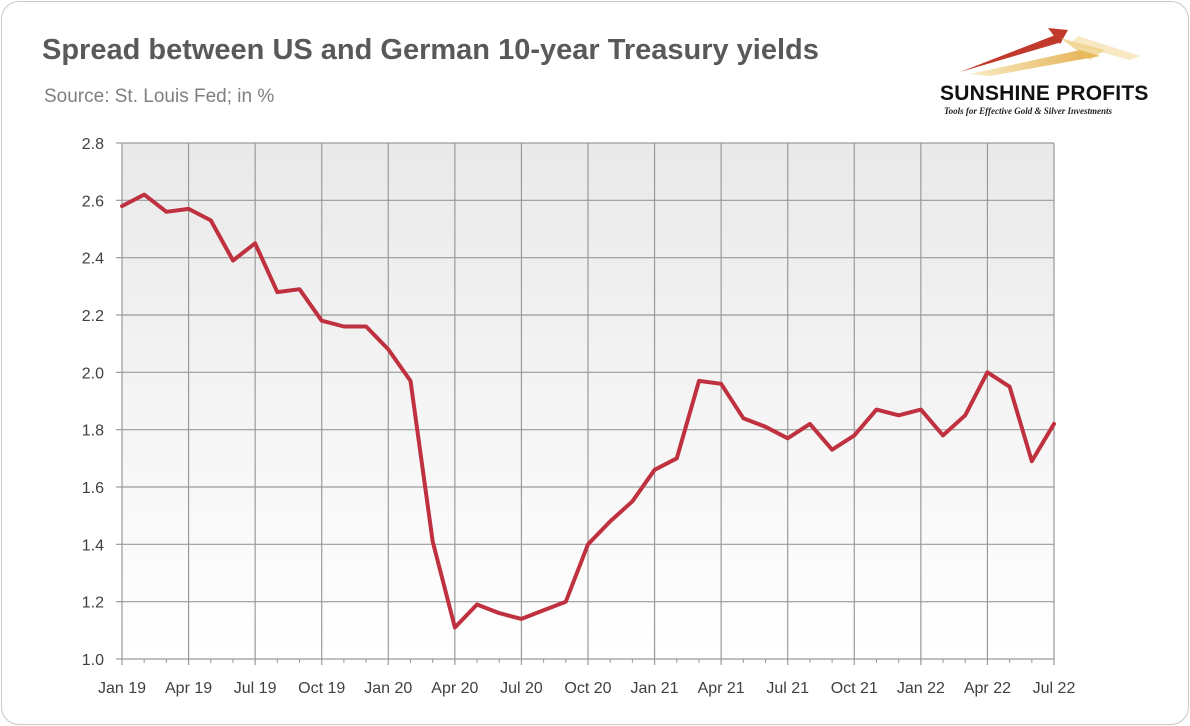 This screenshot has width=1190, height=726. I want to click on x-tick-label: Jul 19, so click(255, 688).